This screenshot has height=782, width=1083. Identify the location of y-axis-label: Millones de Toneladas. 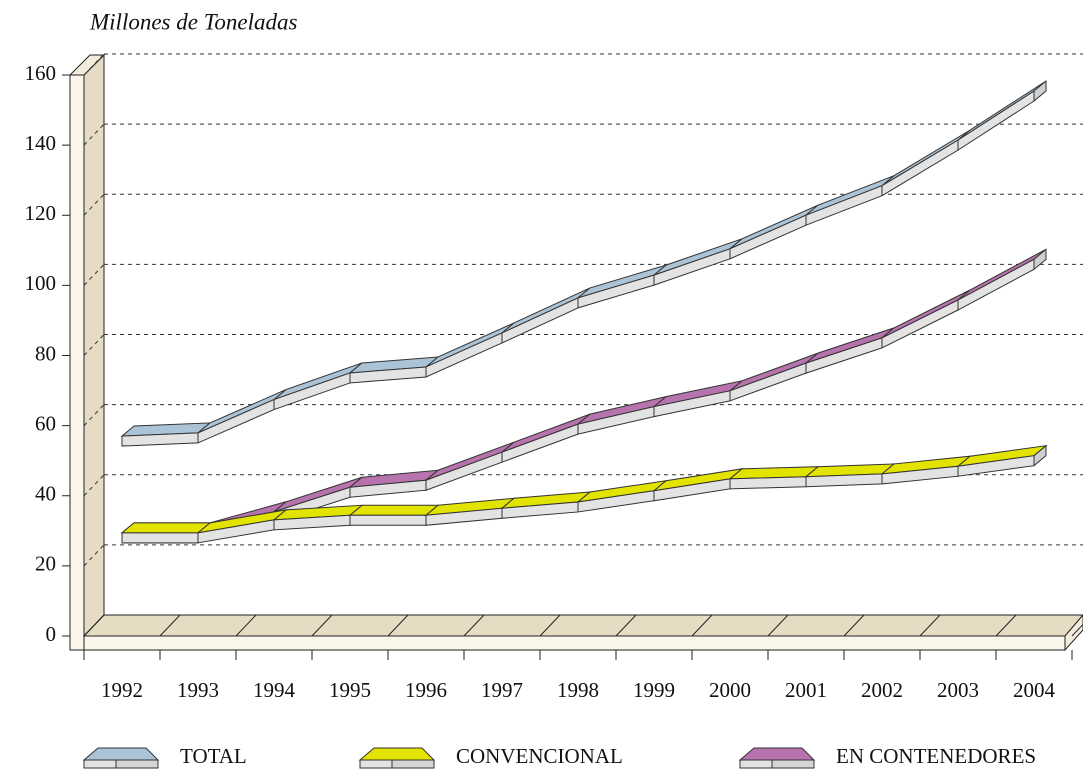
(193, 21).